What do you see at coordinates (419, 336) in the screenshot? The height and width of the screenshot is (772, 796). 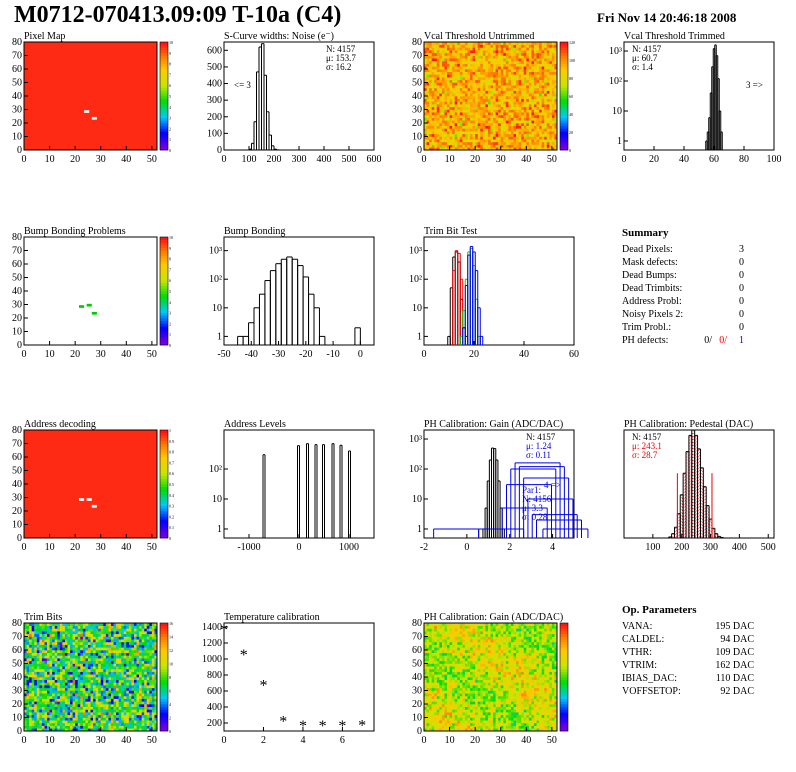 I see `chart-6-ytick-label: 1` at bounding box center [419, 336].